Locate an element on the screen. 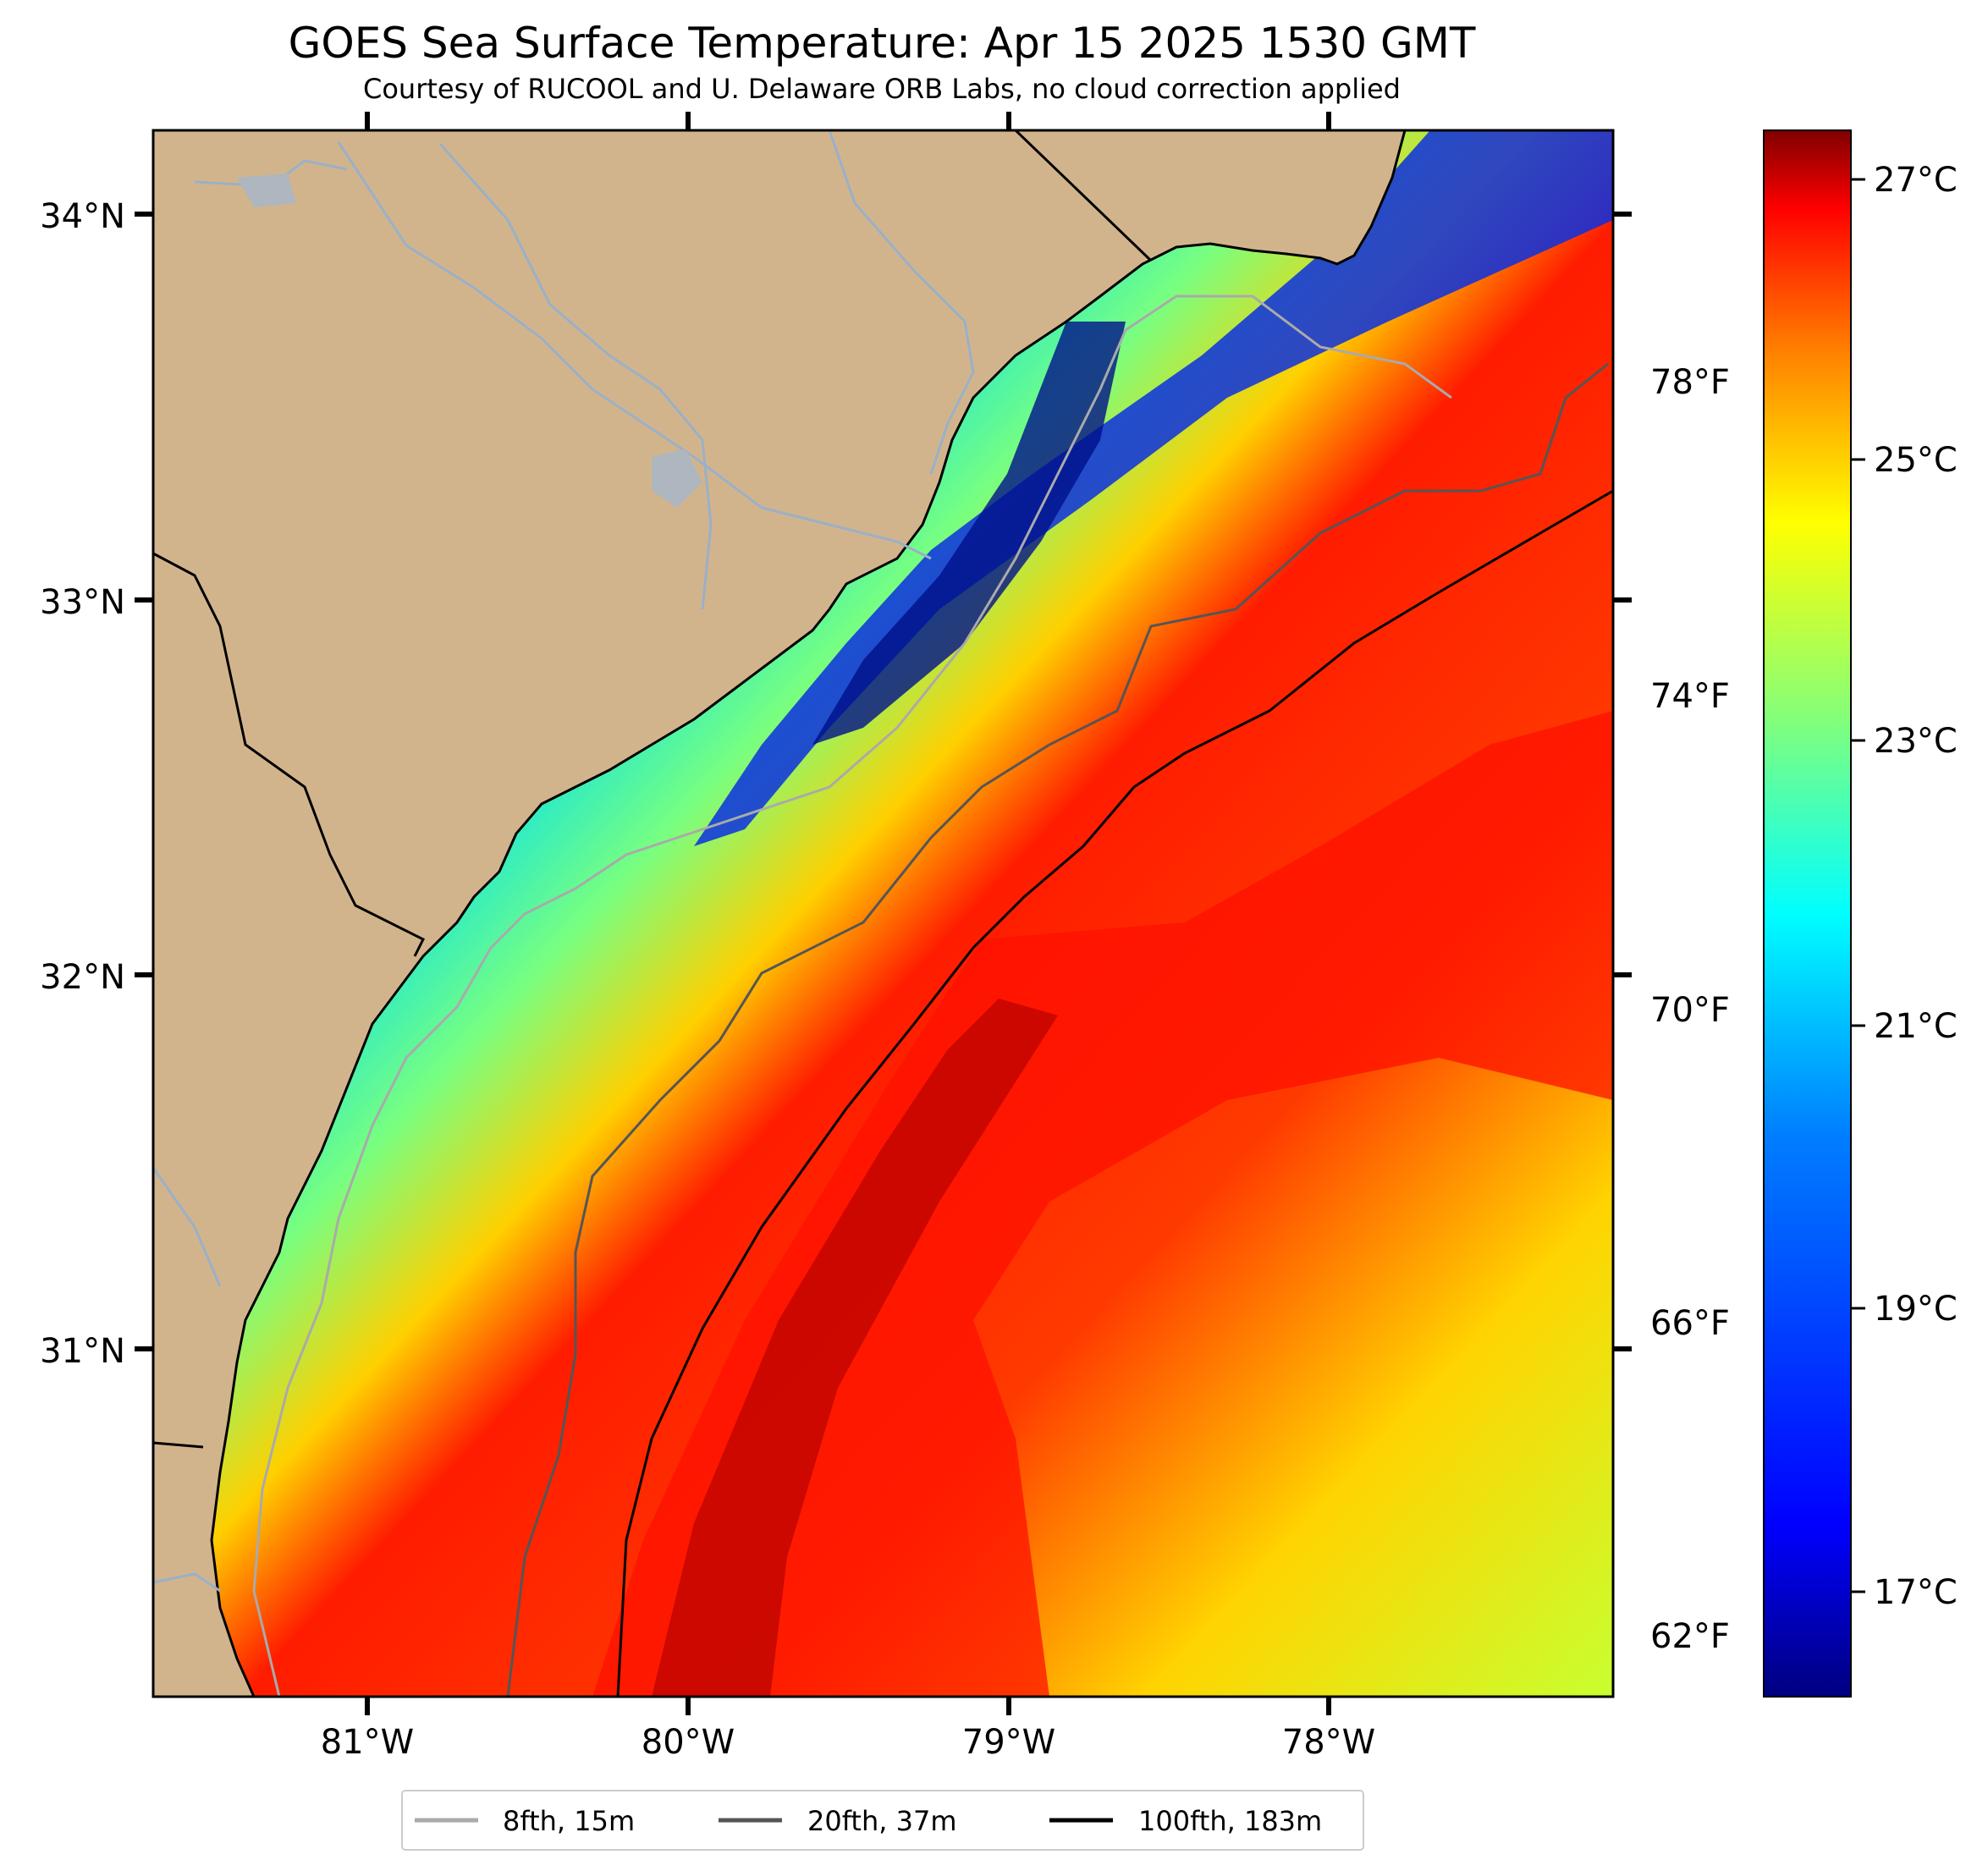 The width and height of the screenshot is (1988, 1871). legend-box is located at coordinates (882, 1821).